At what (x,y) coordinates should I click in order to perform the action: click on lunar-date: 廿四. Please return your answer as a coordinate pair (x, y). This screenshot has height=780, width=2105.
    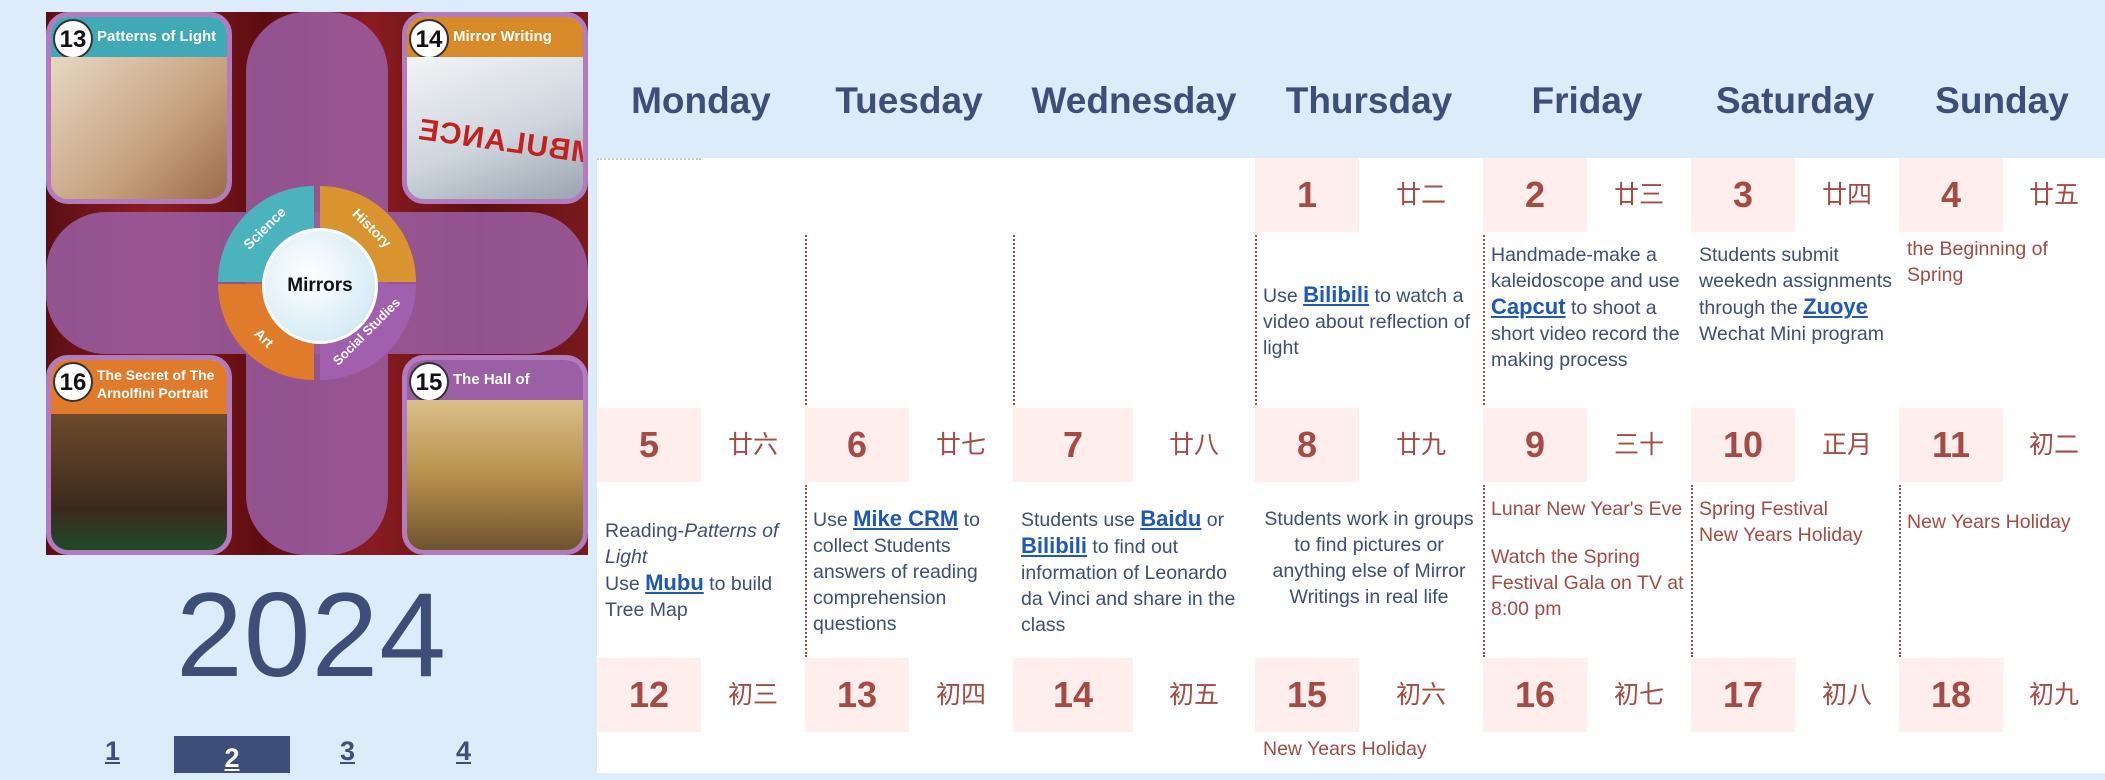
    Looking at the image, I should click on (1846, 195).